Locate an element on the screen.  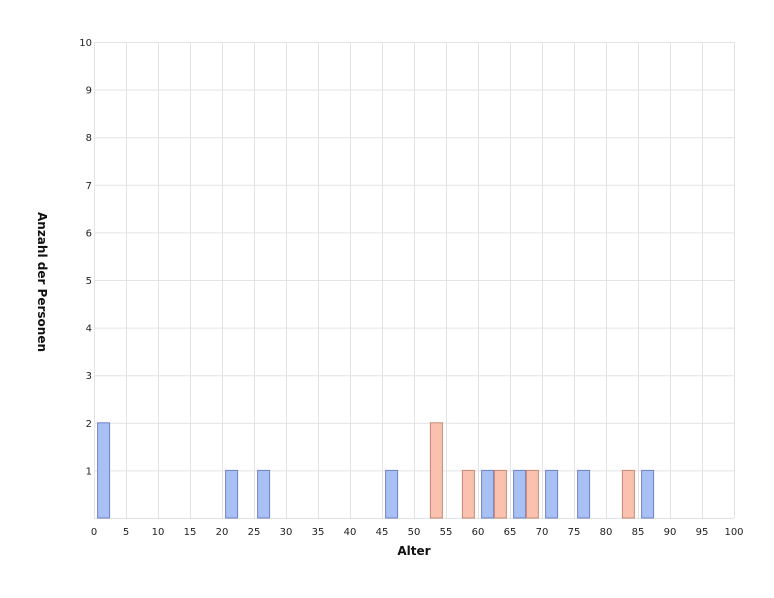
x-tick-label: 10 is located at coordinates (158, 532).